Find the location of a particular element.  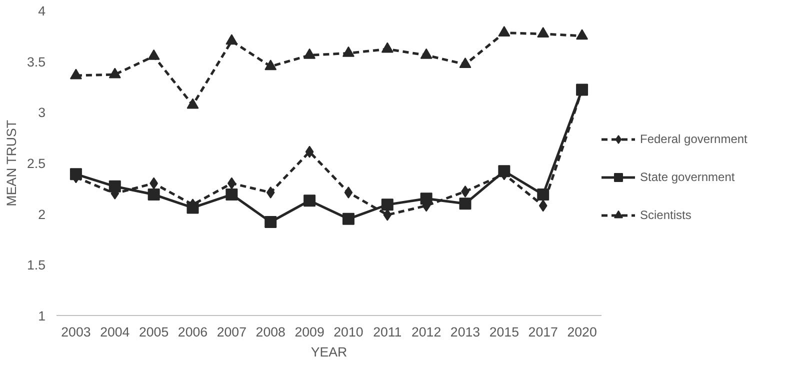

y-tick-label: 4 is located at coordinates (42, 11).